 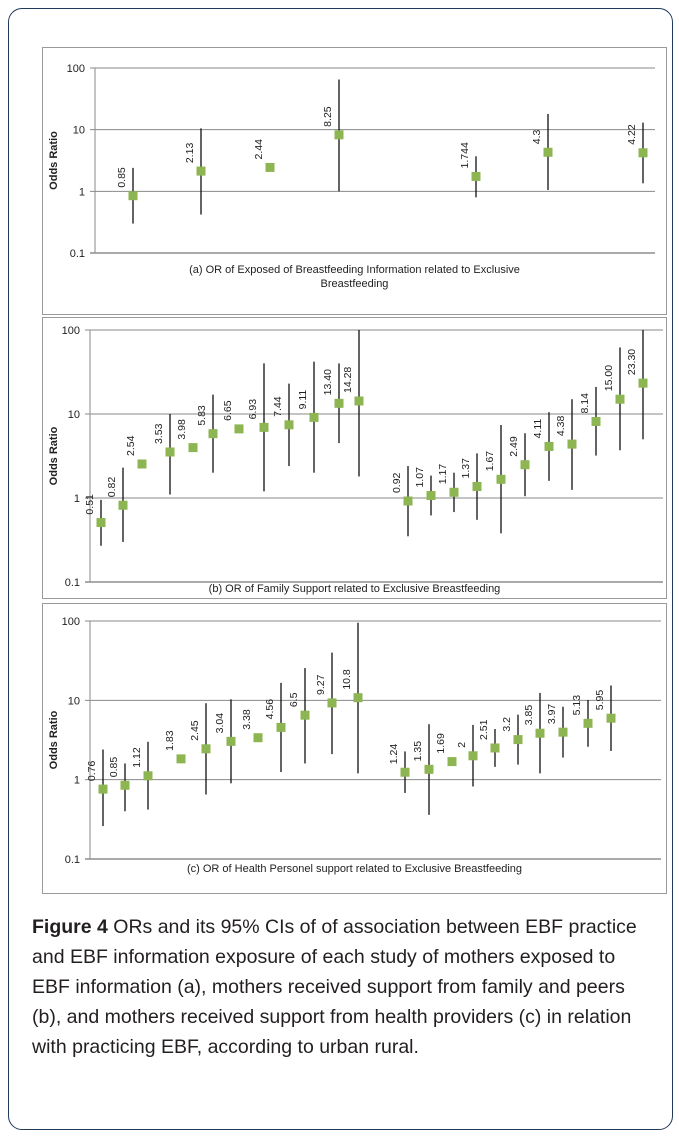 What do you see at coordinates (632, 362) in the screenshot?
I see `point-value-label: 23.30` at bounding box center [632, 362].